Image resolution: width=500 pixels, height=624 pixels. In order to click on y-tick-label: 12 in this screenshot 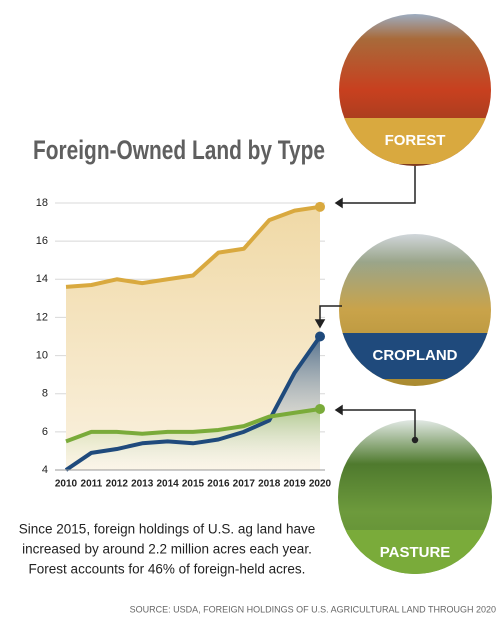, I will do `click(42, 317)`.